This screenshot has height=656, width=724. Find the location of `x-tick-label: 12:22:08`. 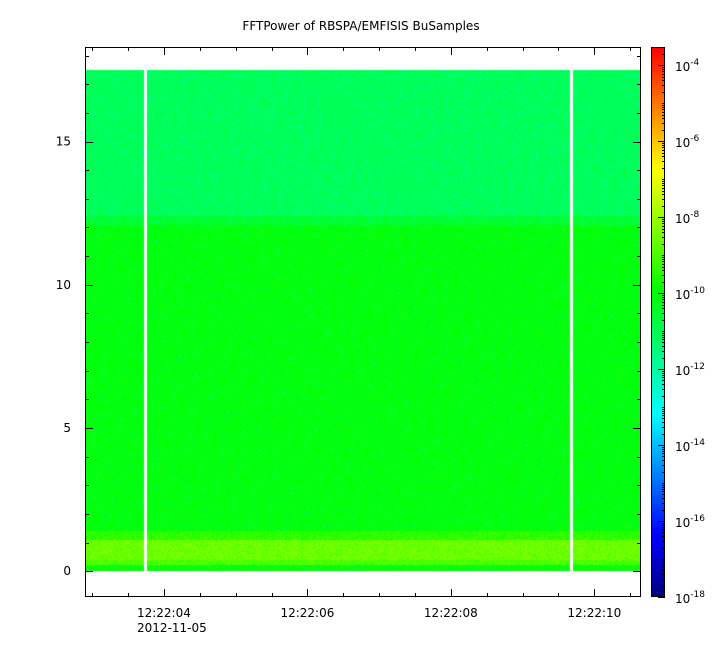

x-tick-label: 12:22:08 is located at coordinates (451, 613).